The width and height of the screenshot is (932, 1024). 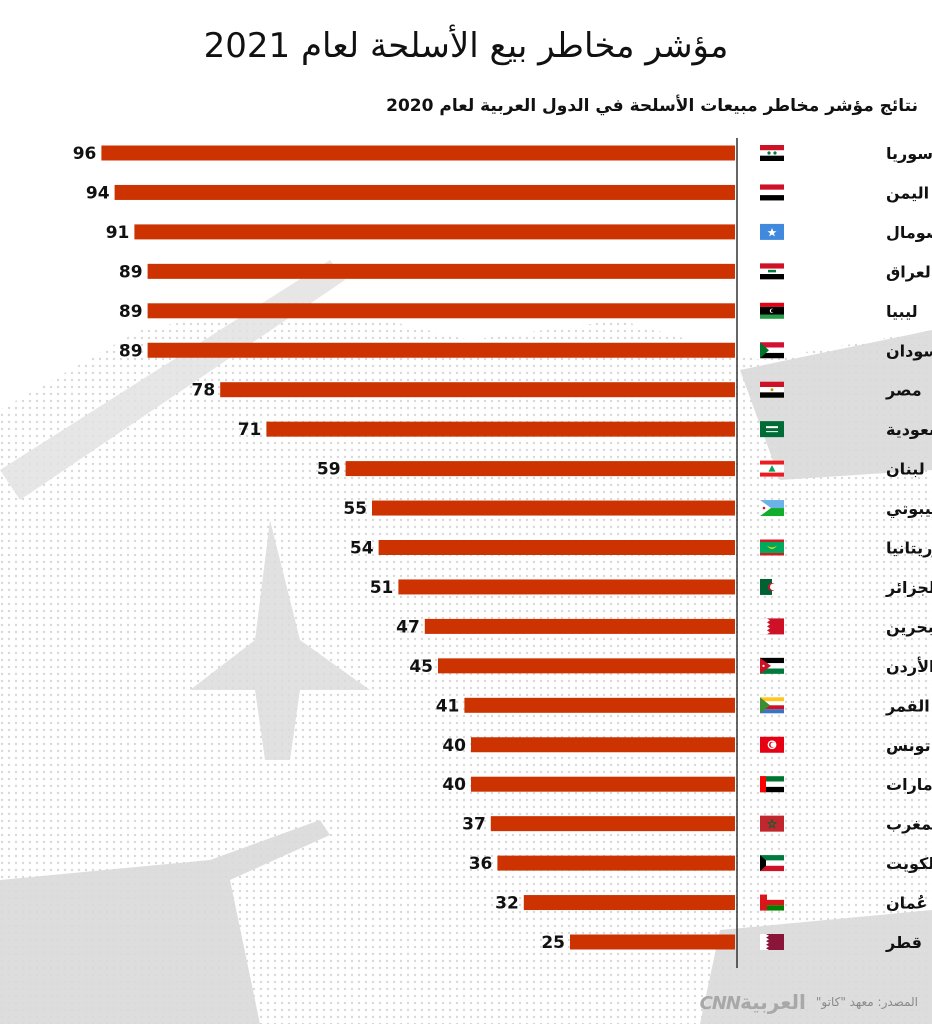 I want to click on value-label: 78, so click(x=204, y=391).